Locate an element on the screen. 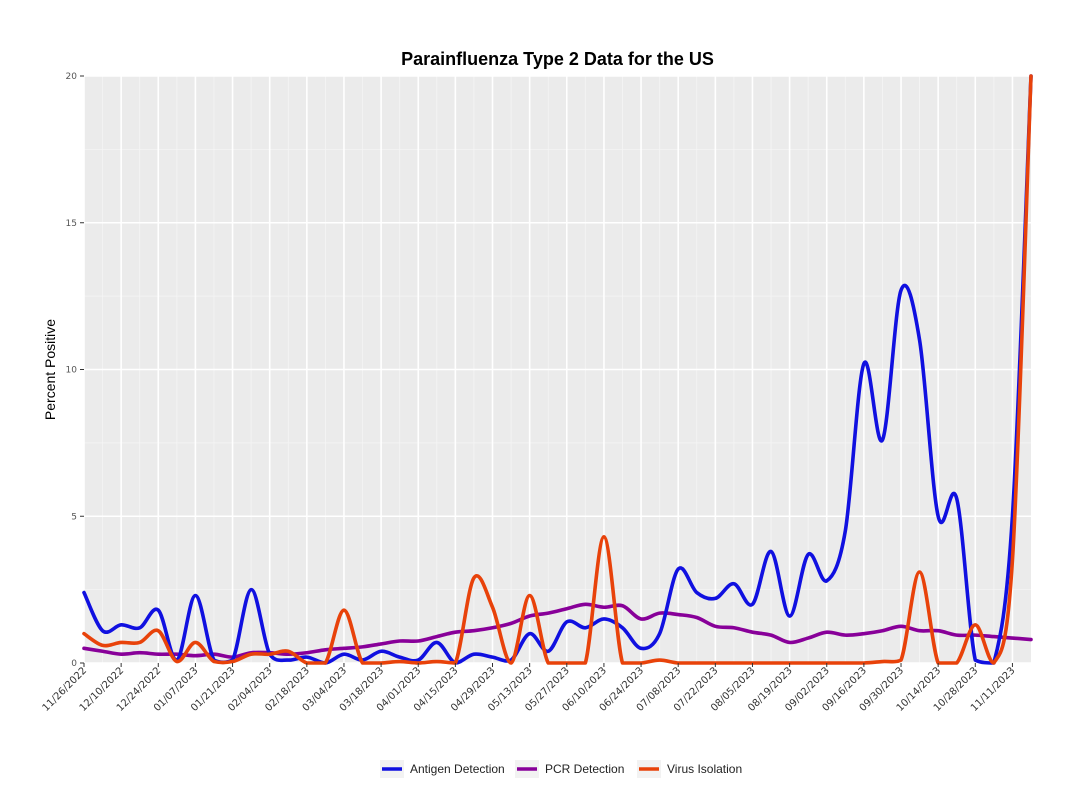 The height and width of the screenshot is (798, 1080). y-axis: 0 5 10 15 20 is located at coordinates (75, 370).